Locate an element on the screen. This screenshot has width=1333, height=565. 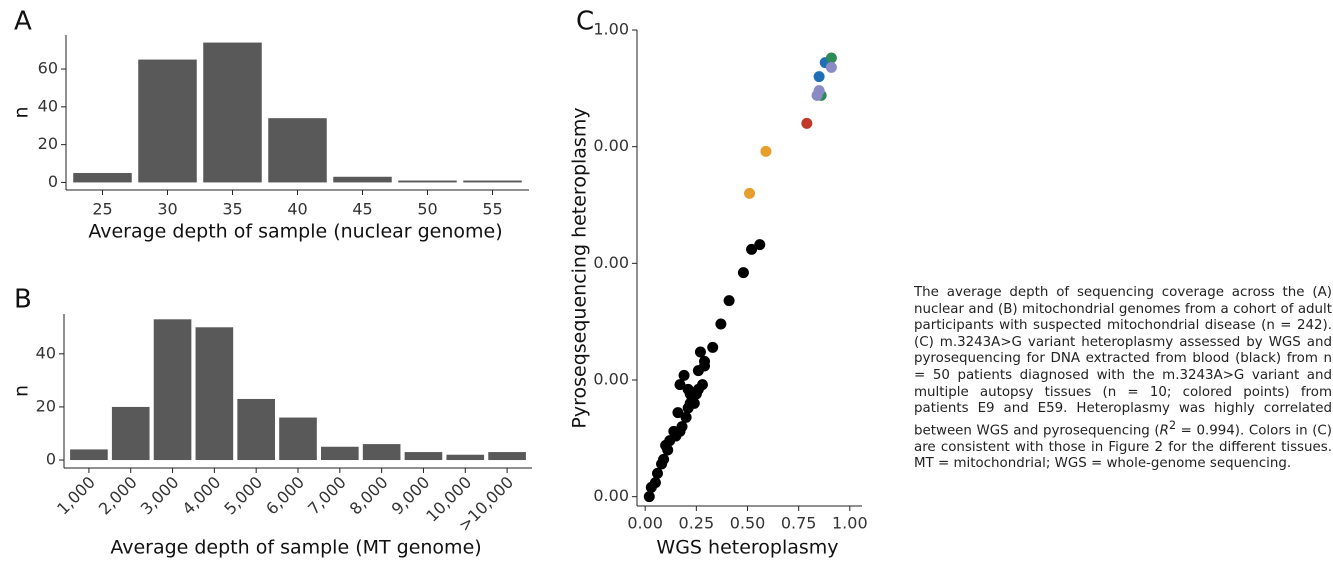
x-tick-label: 7,000 is located at coordinates (327, 496).